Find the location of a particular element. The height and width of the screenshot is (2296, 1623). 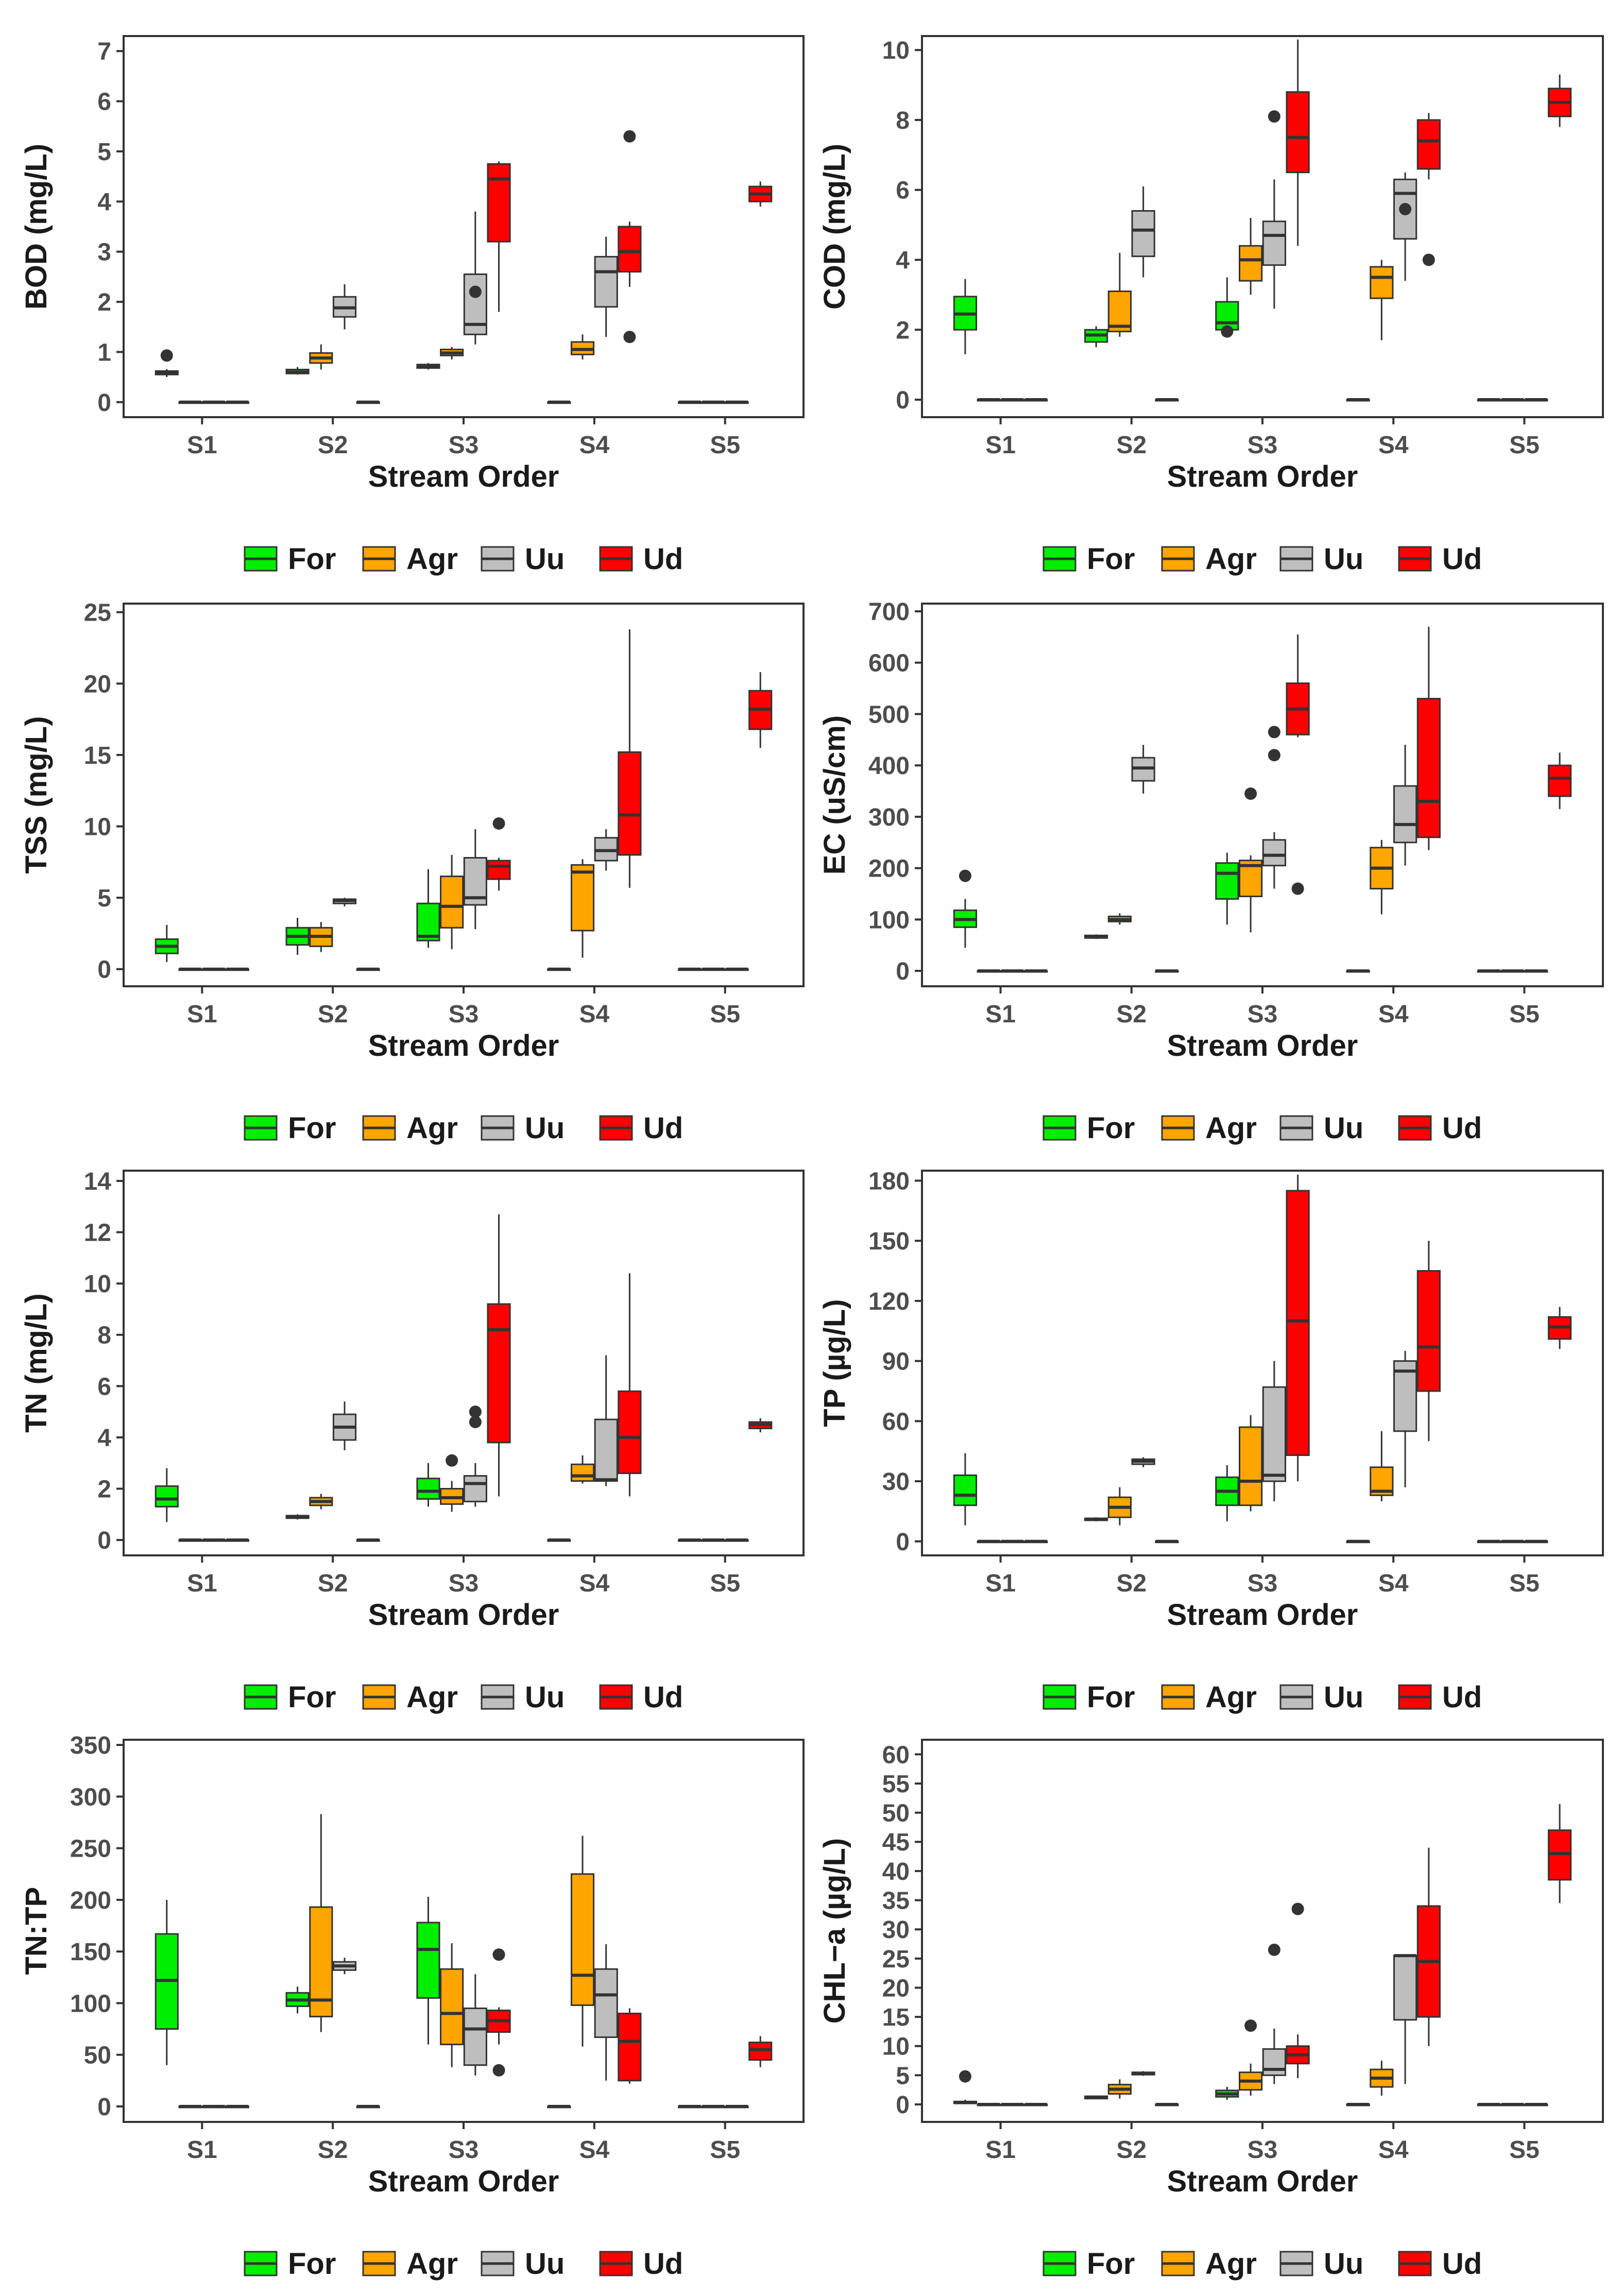

legend-item-Uu: Uu is located at coordinates (1321, 1128).